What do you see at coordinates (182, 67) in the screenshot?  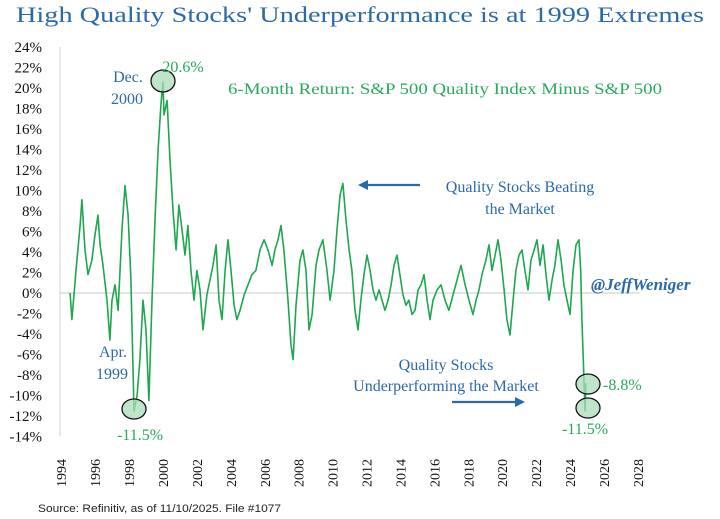 I see `peak-value-label: 20.6%` at bounding box center [182, 67].